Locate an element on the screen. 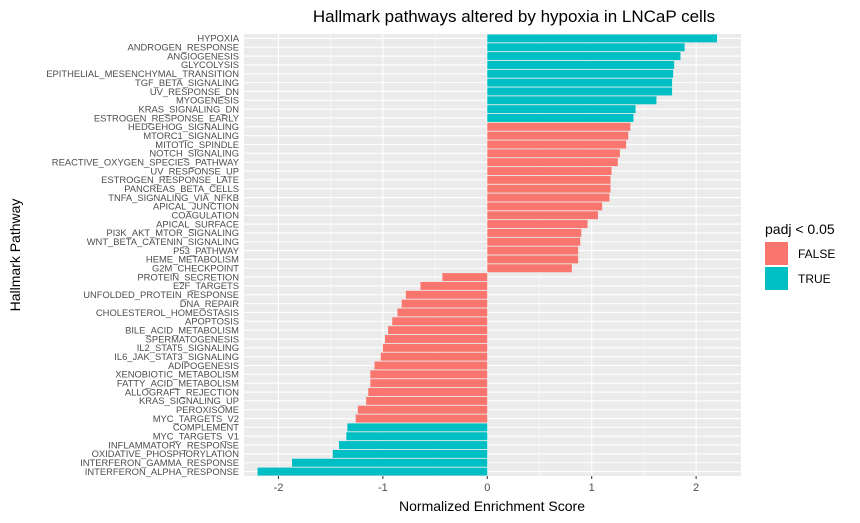 This screenshot has height=523, width=860. bar-uv-response-up is located at coordinates (549, 171).